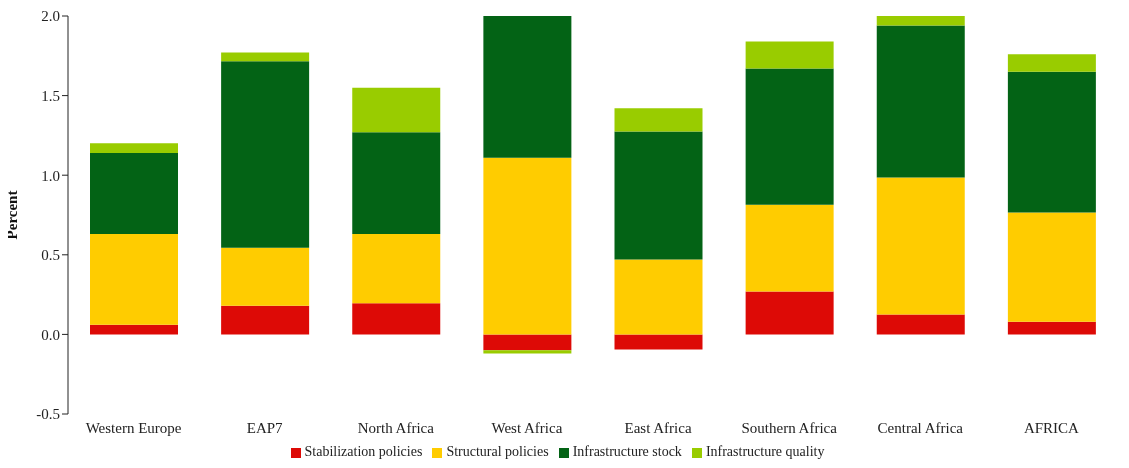  What do you see at coordinates (789, 427) in the screenshot?
I see `x-tick-label: Southern Africa` at bounding box center [789, 427].